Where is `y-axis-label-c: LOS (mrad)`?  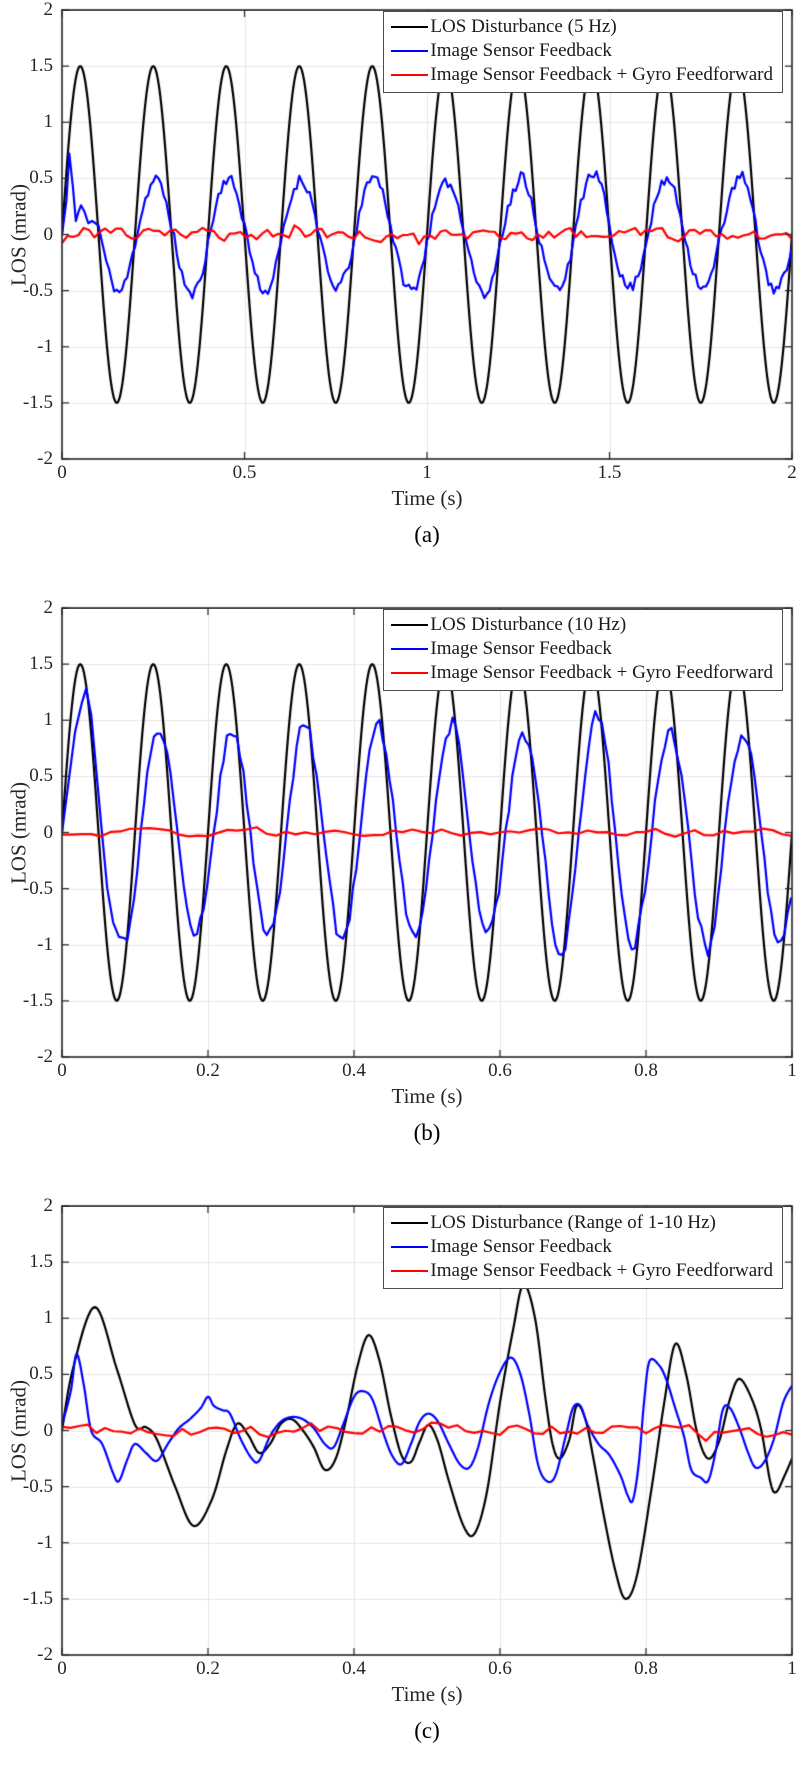 y-axis-label-c: LOS (mrad) is located at coordinates (18, 1431).